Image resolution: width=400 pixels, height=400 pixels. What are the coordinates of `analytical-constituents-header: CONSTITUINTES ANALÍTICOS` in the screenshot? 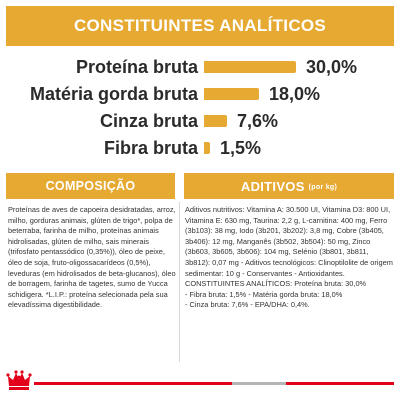 It's located at (200, 26).